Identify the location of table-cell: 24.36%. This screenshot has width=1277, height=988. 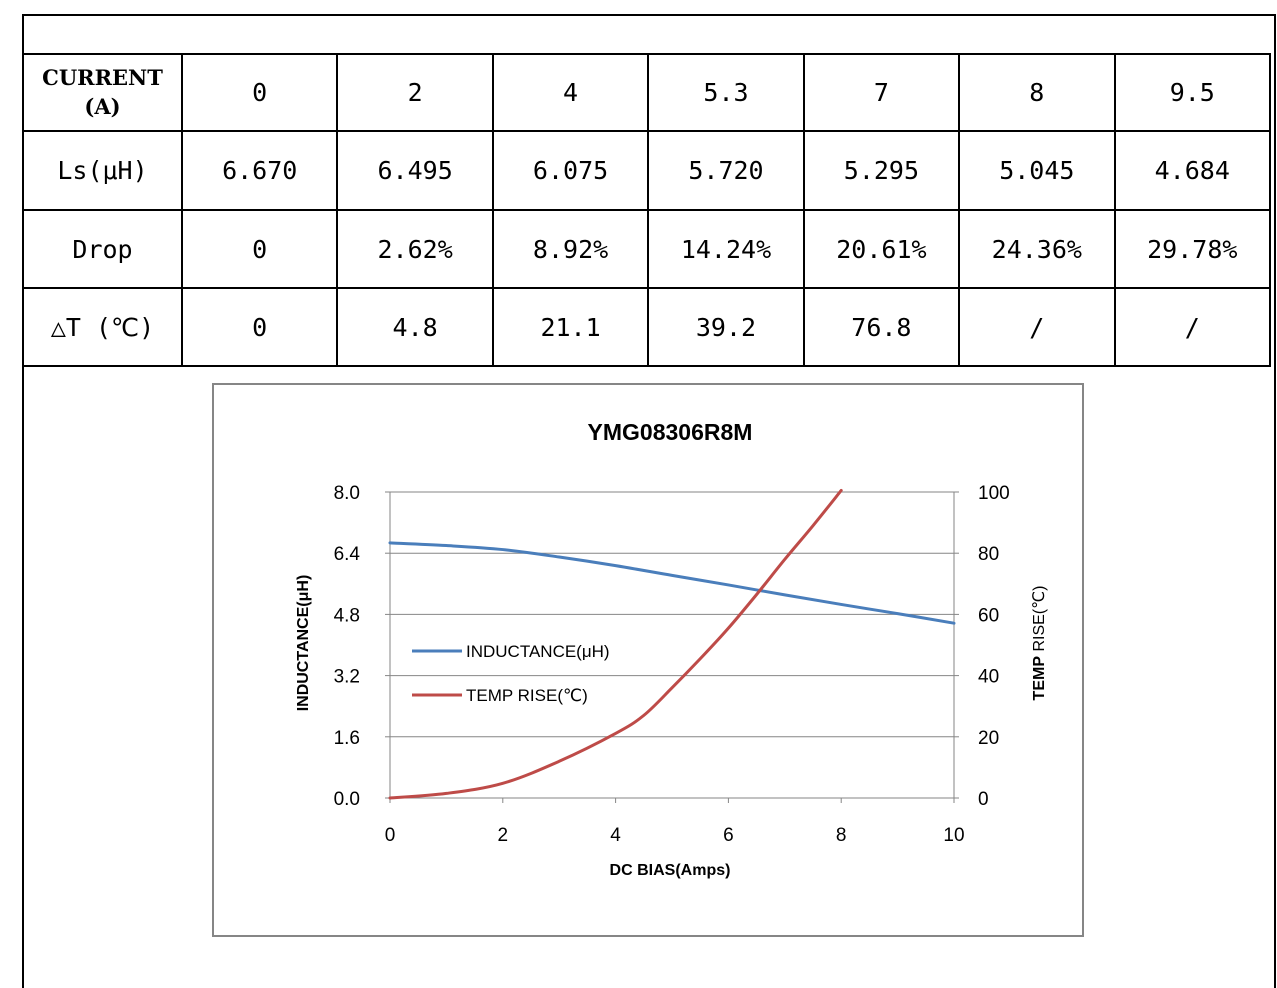
(1037, 249).